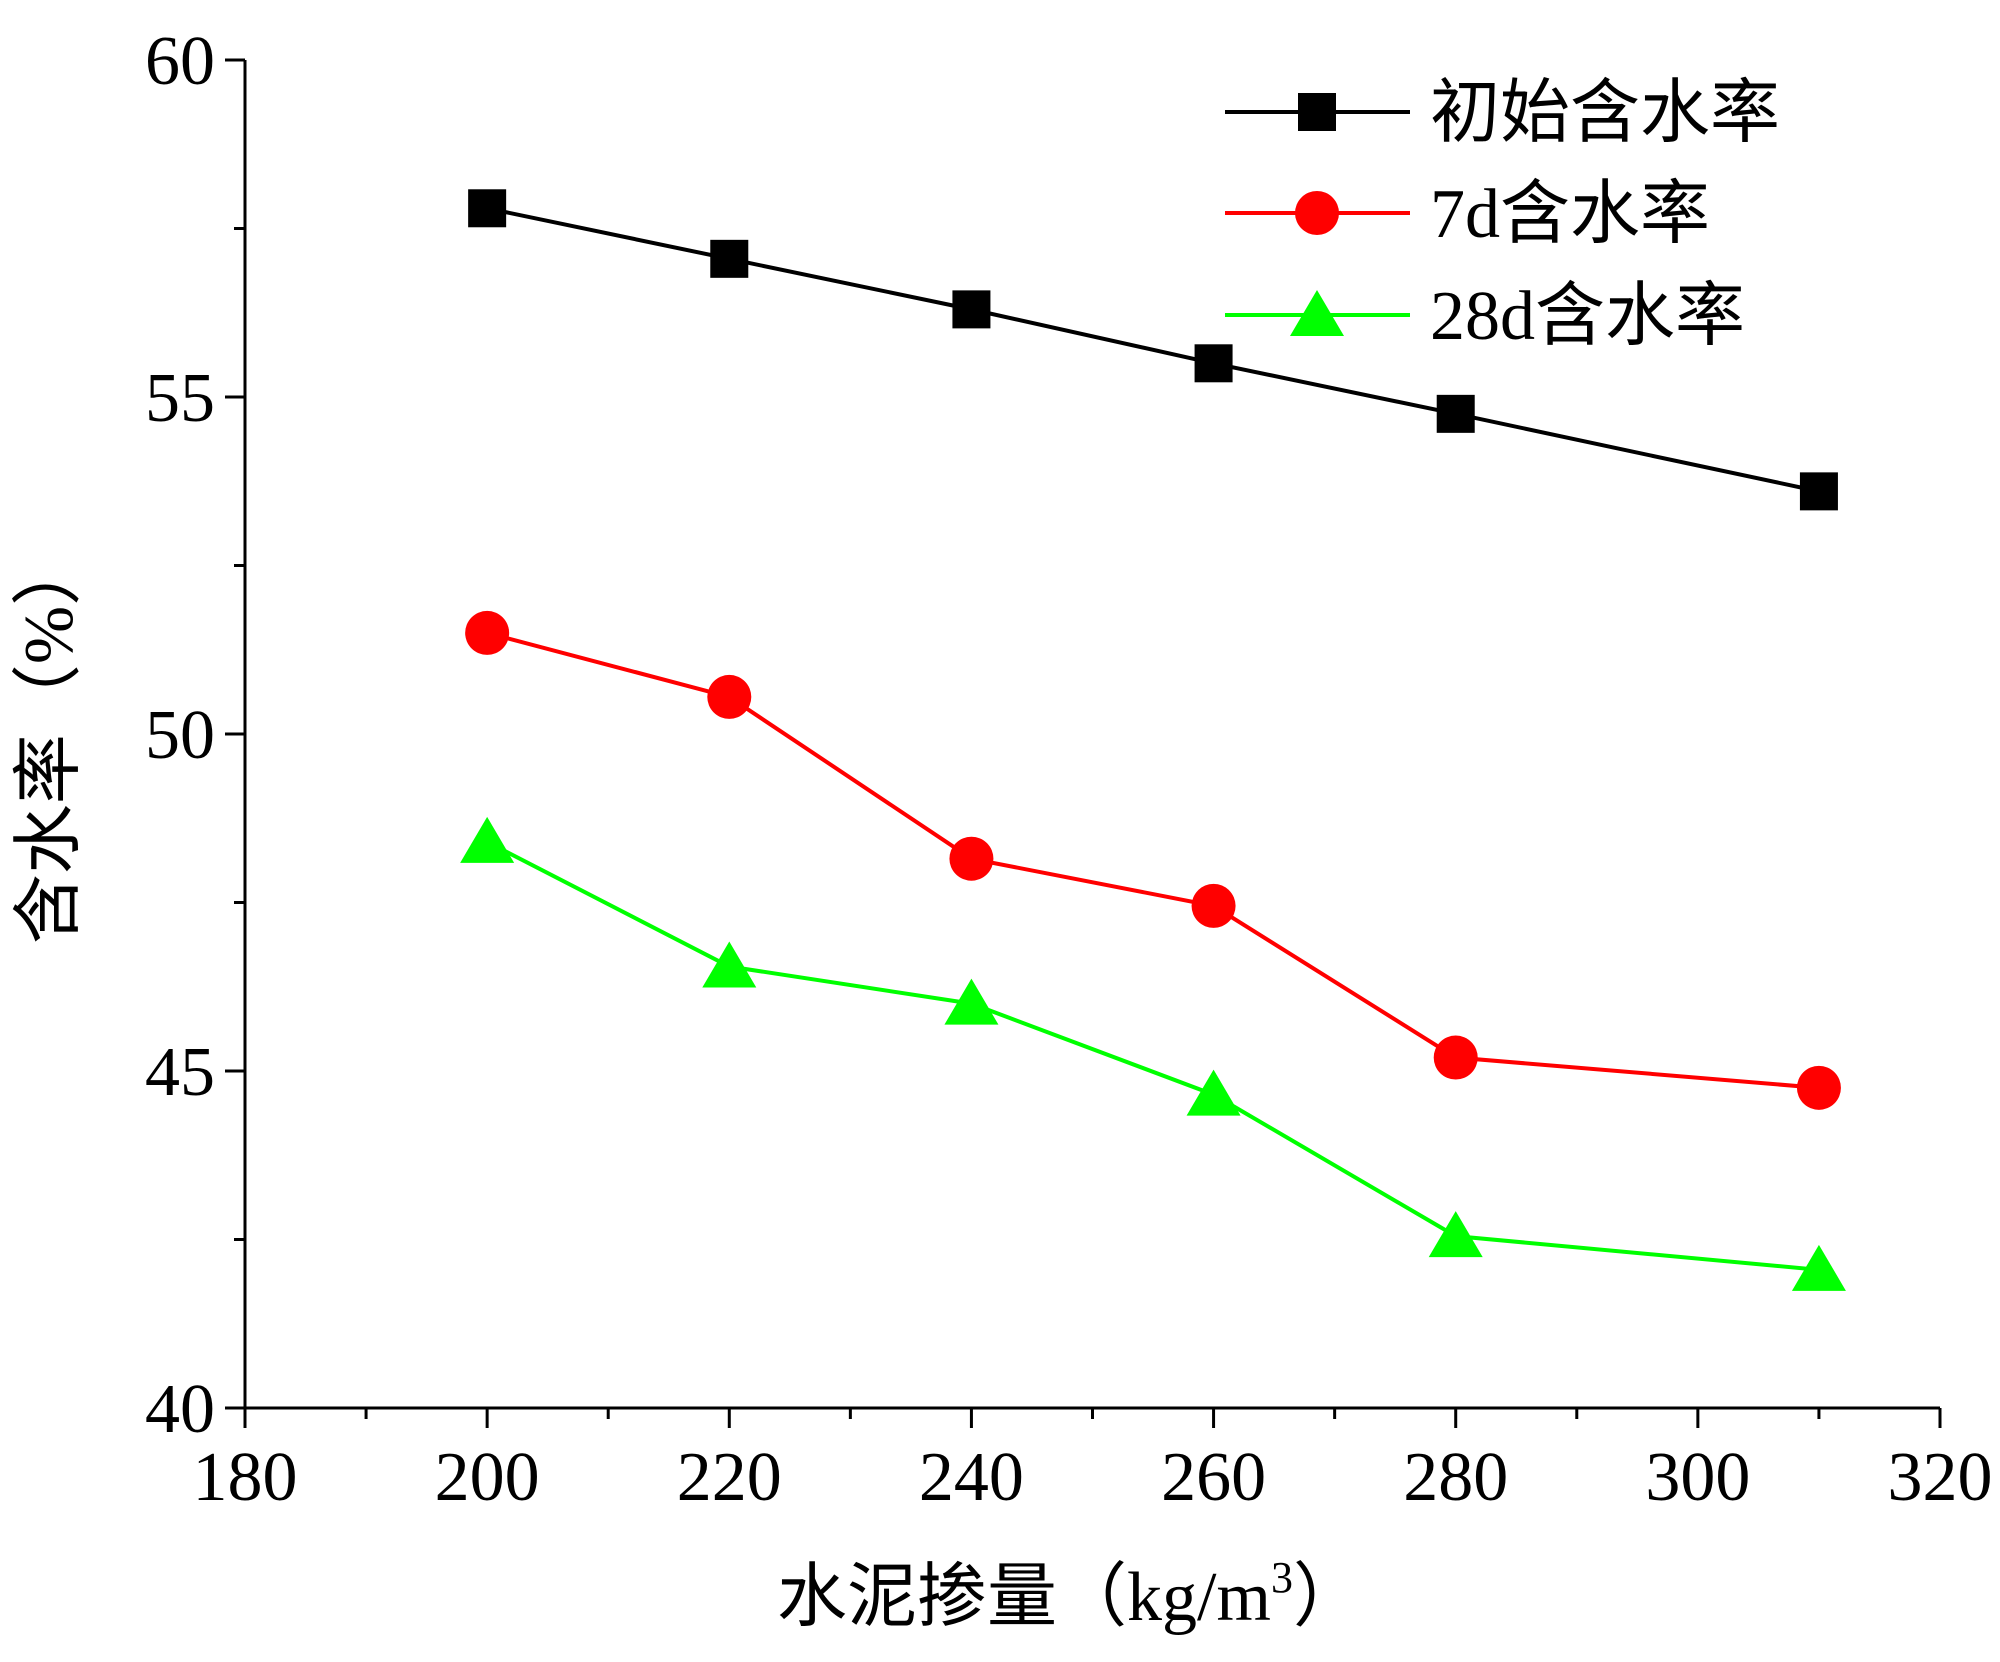  I want to click on legend-label: 7d含水率, so click(1570, 214).